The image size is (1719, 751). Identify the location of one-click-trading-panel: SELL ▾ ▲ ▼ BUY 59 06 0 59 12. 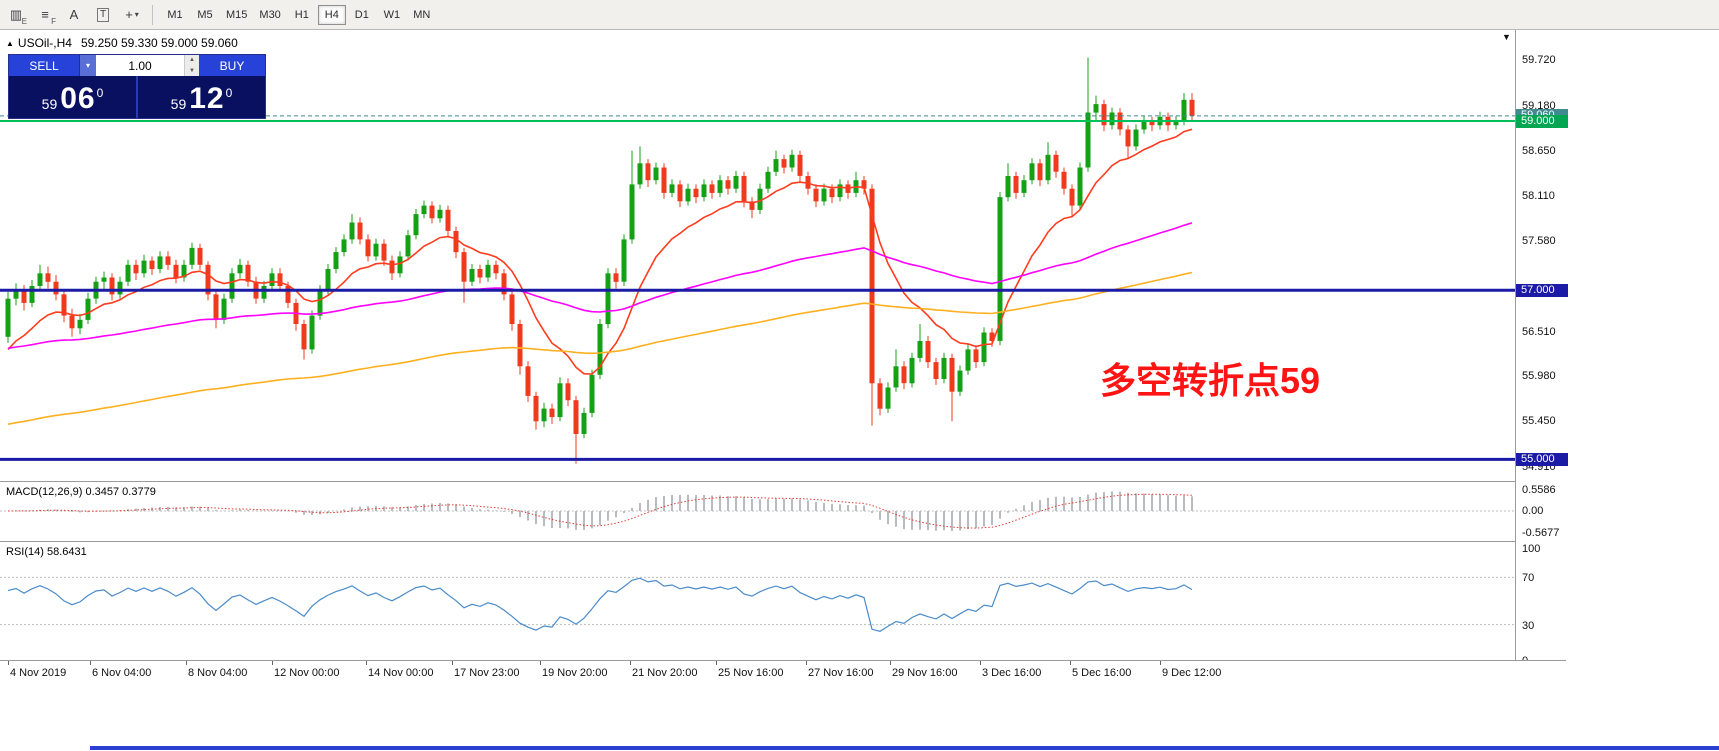
(137, 86).